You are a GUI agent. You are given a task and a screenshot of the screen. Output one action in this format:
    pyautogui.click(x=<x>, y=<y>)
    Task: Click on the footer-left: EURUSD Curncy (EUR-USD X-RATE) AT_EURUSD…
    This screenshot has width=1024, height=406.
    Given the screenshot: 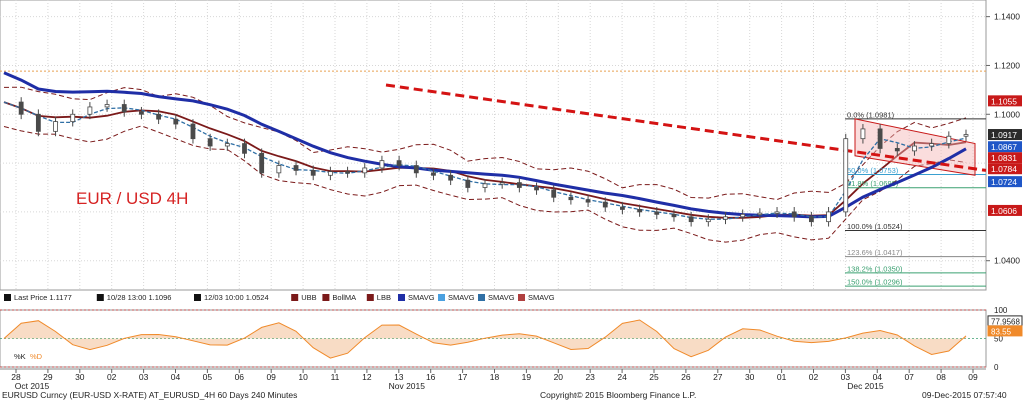 What is the action you would take?
    pyautogui.click(x=149, y=395)
    